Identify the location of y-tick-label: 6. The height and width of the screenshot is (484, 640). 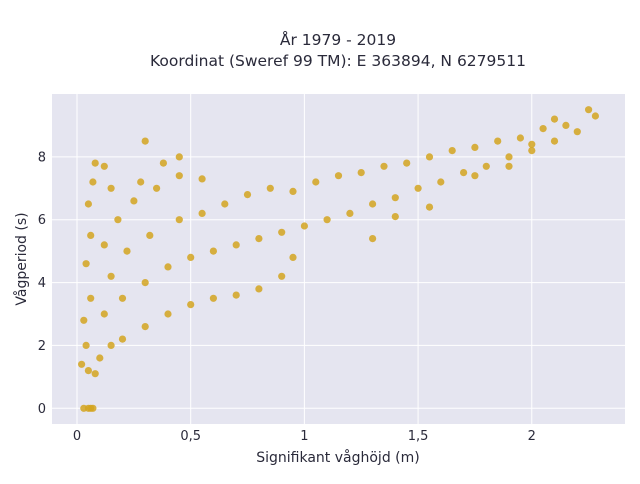
(42, 220).